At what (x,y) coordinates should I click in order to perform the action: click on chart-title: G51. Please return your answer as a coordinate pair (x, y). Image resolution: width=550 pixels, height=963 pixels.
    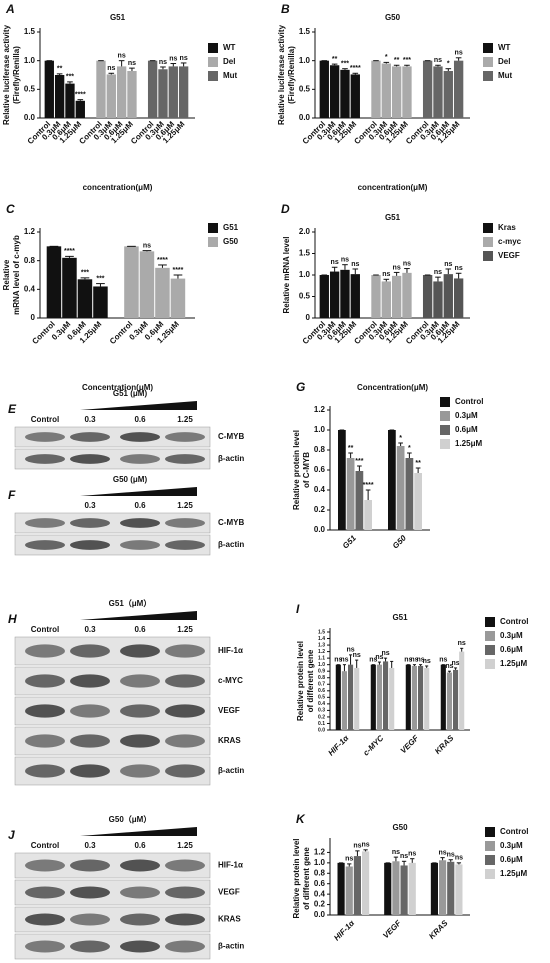
    Looking at the image, I should click on (393, 217).